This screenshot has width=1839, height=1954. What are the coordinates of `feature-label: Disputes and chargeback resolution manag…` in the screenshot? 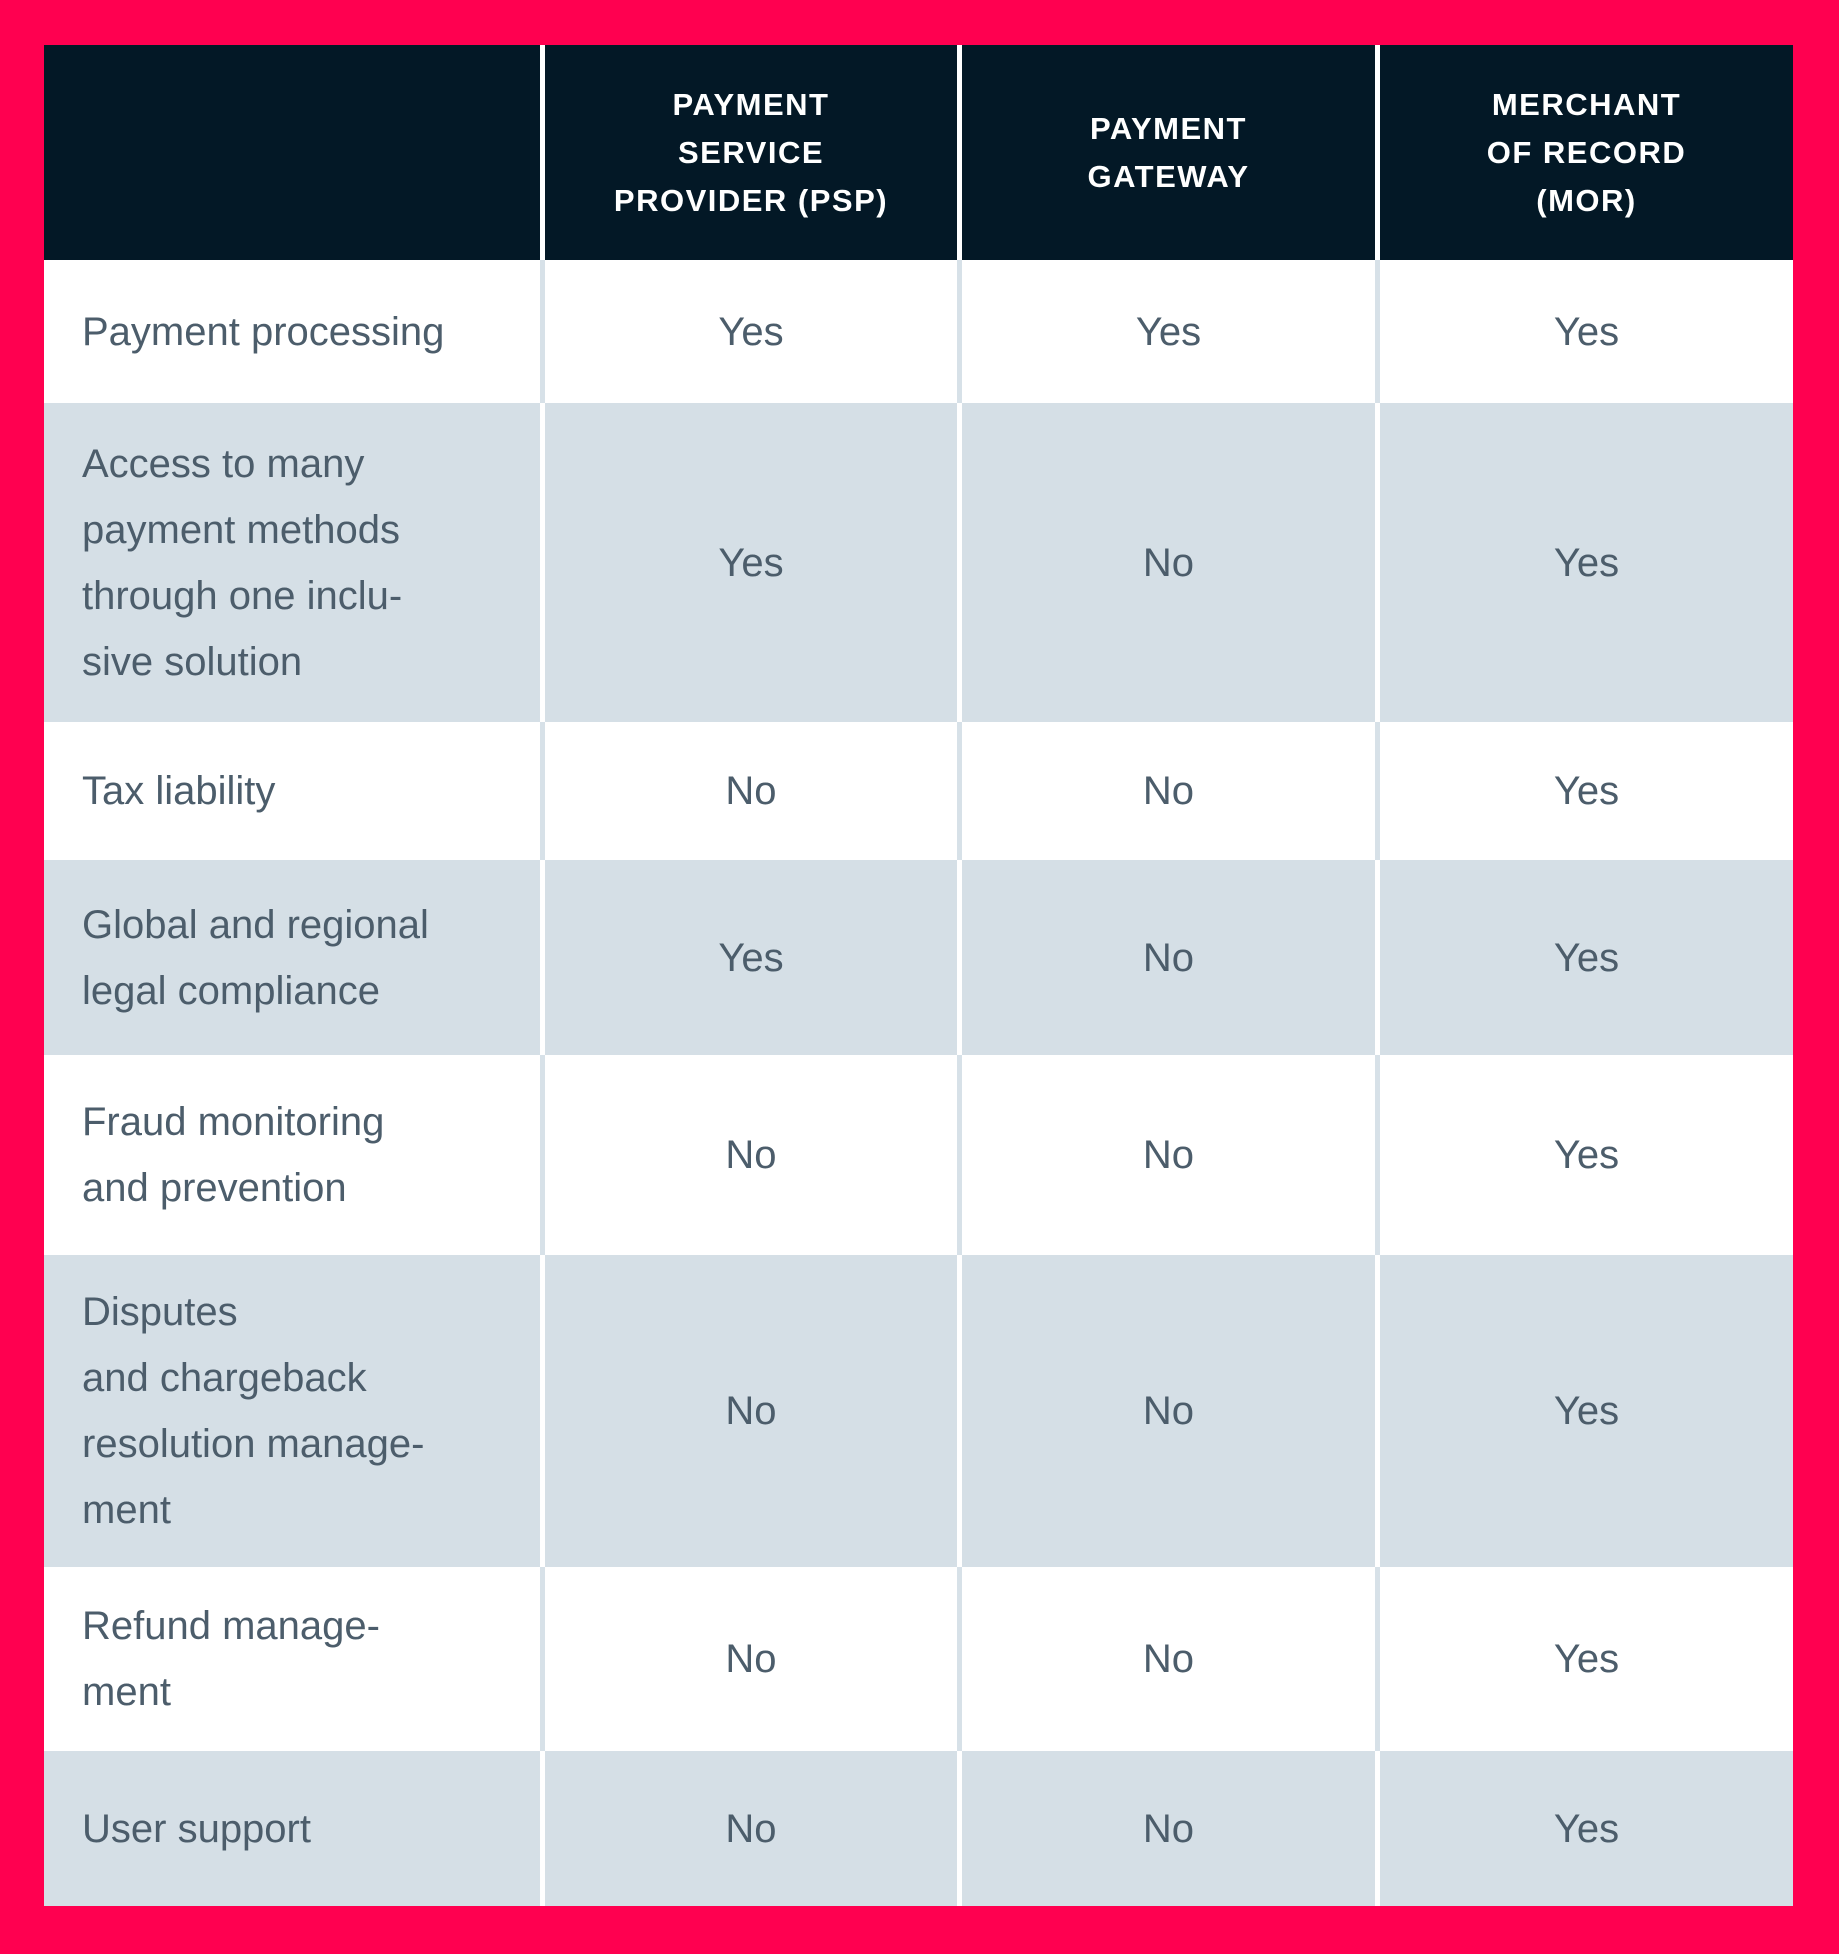 It's located at (294, 1411).